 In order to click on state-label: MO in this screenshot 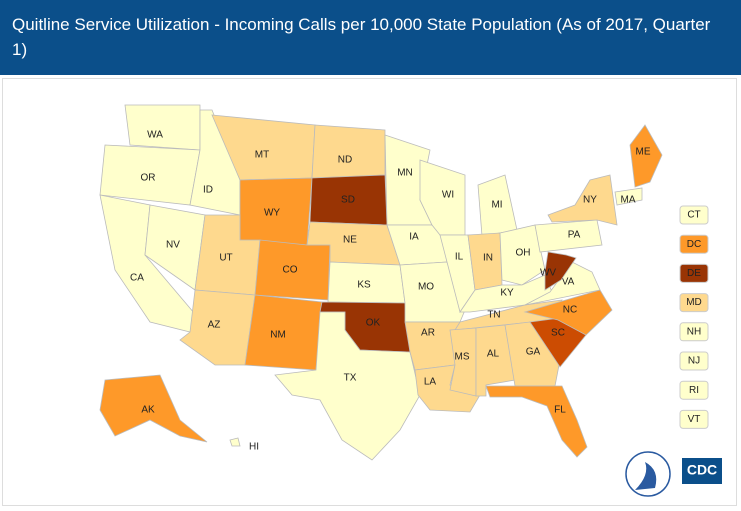, I will do `click(426, 287)`.